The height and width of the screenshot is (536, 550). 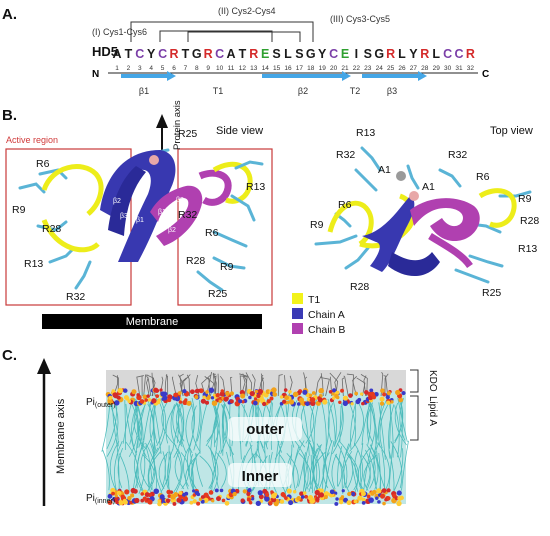 I want to click on residue-number-8: 8, so click(x=197, y=68).